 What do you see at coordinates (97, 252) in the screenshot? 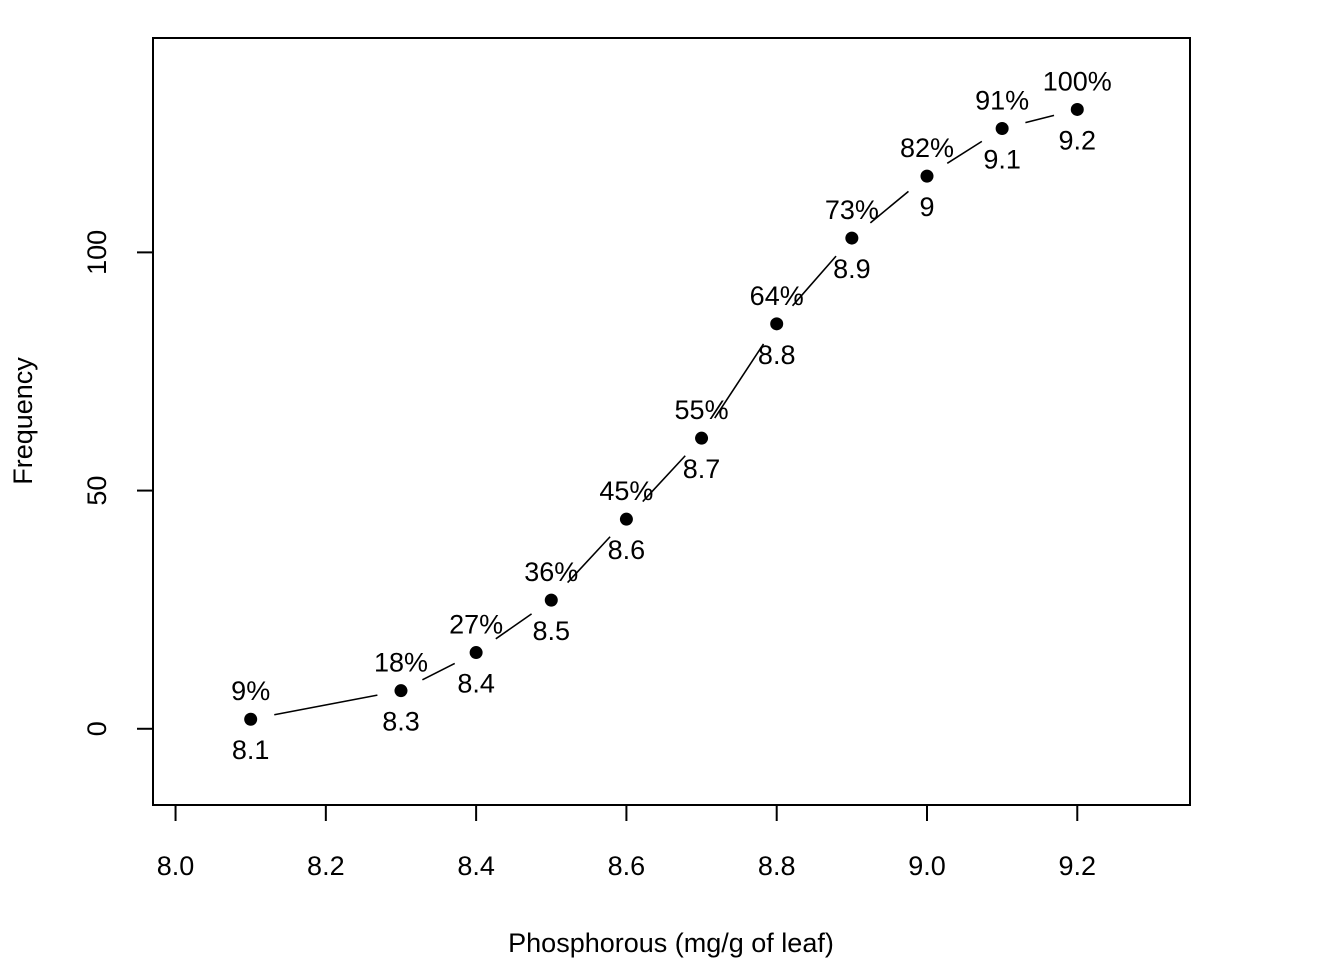
I see `y-tick-label: 100` at bounding box center [97, 252].